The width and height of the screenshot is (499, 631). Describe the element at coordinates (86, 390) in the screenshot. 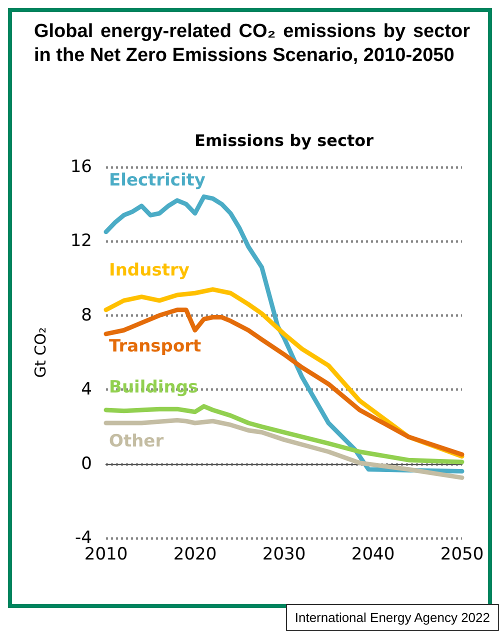

I see `y-tick-label: 4` at that location.